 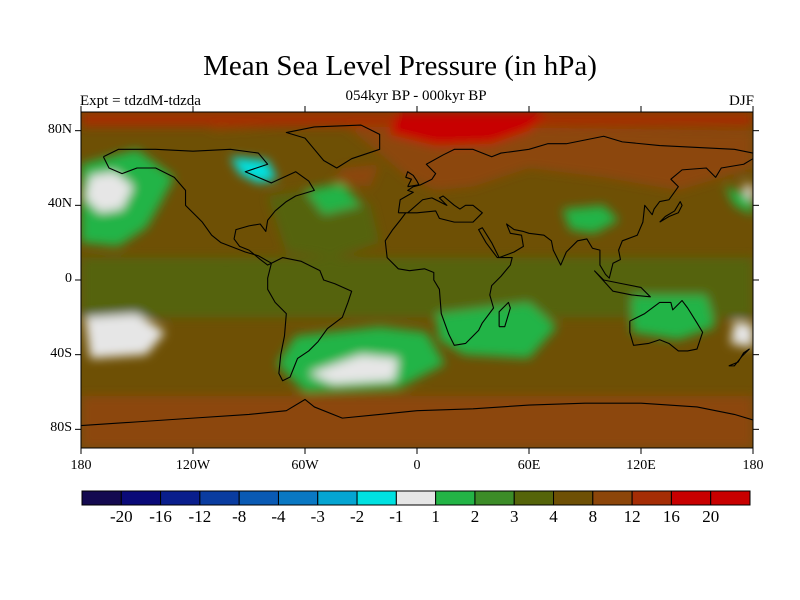 I want to click on coastline-madagascar, so click(x=504, y=314).